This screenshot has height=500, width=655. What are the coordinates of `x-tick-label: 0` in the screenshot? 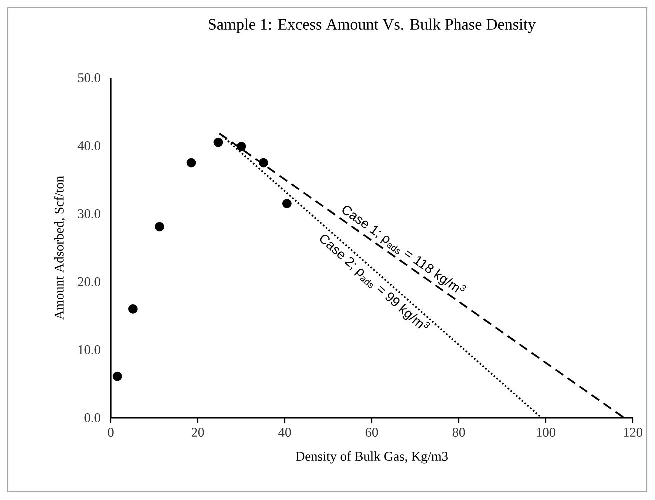 It's located at (111, 433).